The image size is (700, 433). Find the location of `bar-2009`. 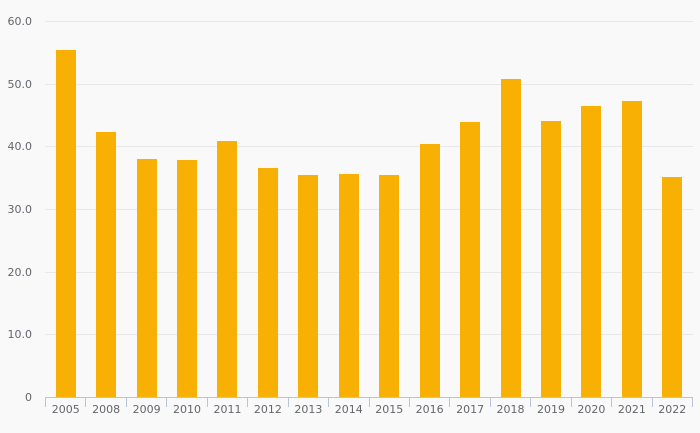

bar-2009 is located at coordinates (146, 278).